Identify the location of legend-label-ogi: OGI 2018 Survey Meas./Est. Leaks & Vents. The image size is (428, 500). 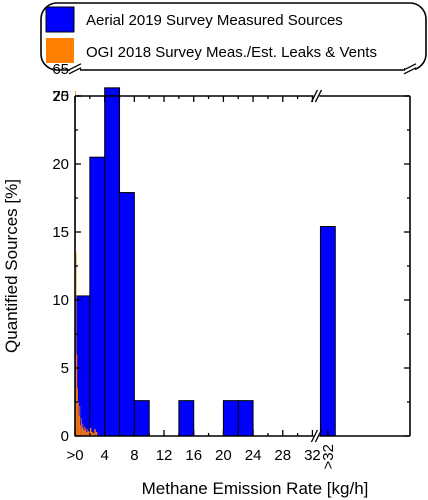
(231, 52).